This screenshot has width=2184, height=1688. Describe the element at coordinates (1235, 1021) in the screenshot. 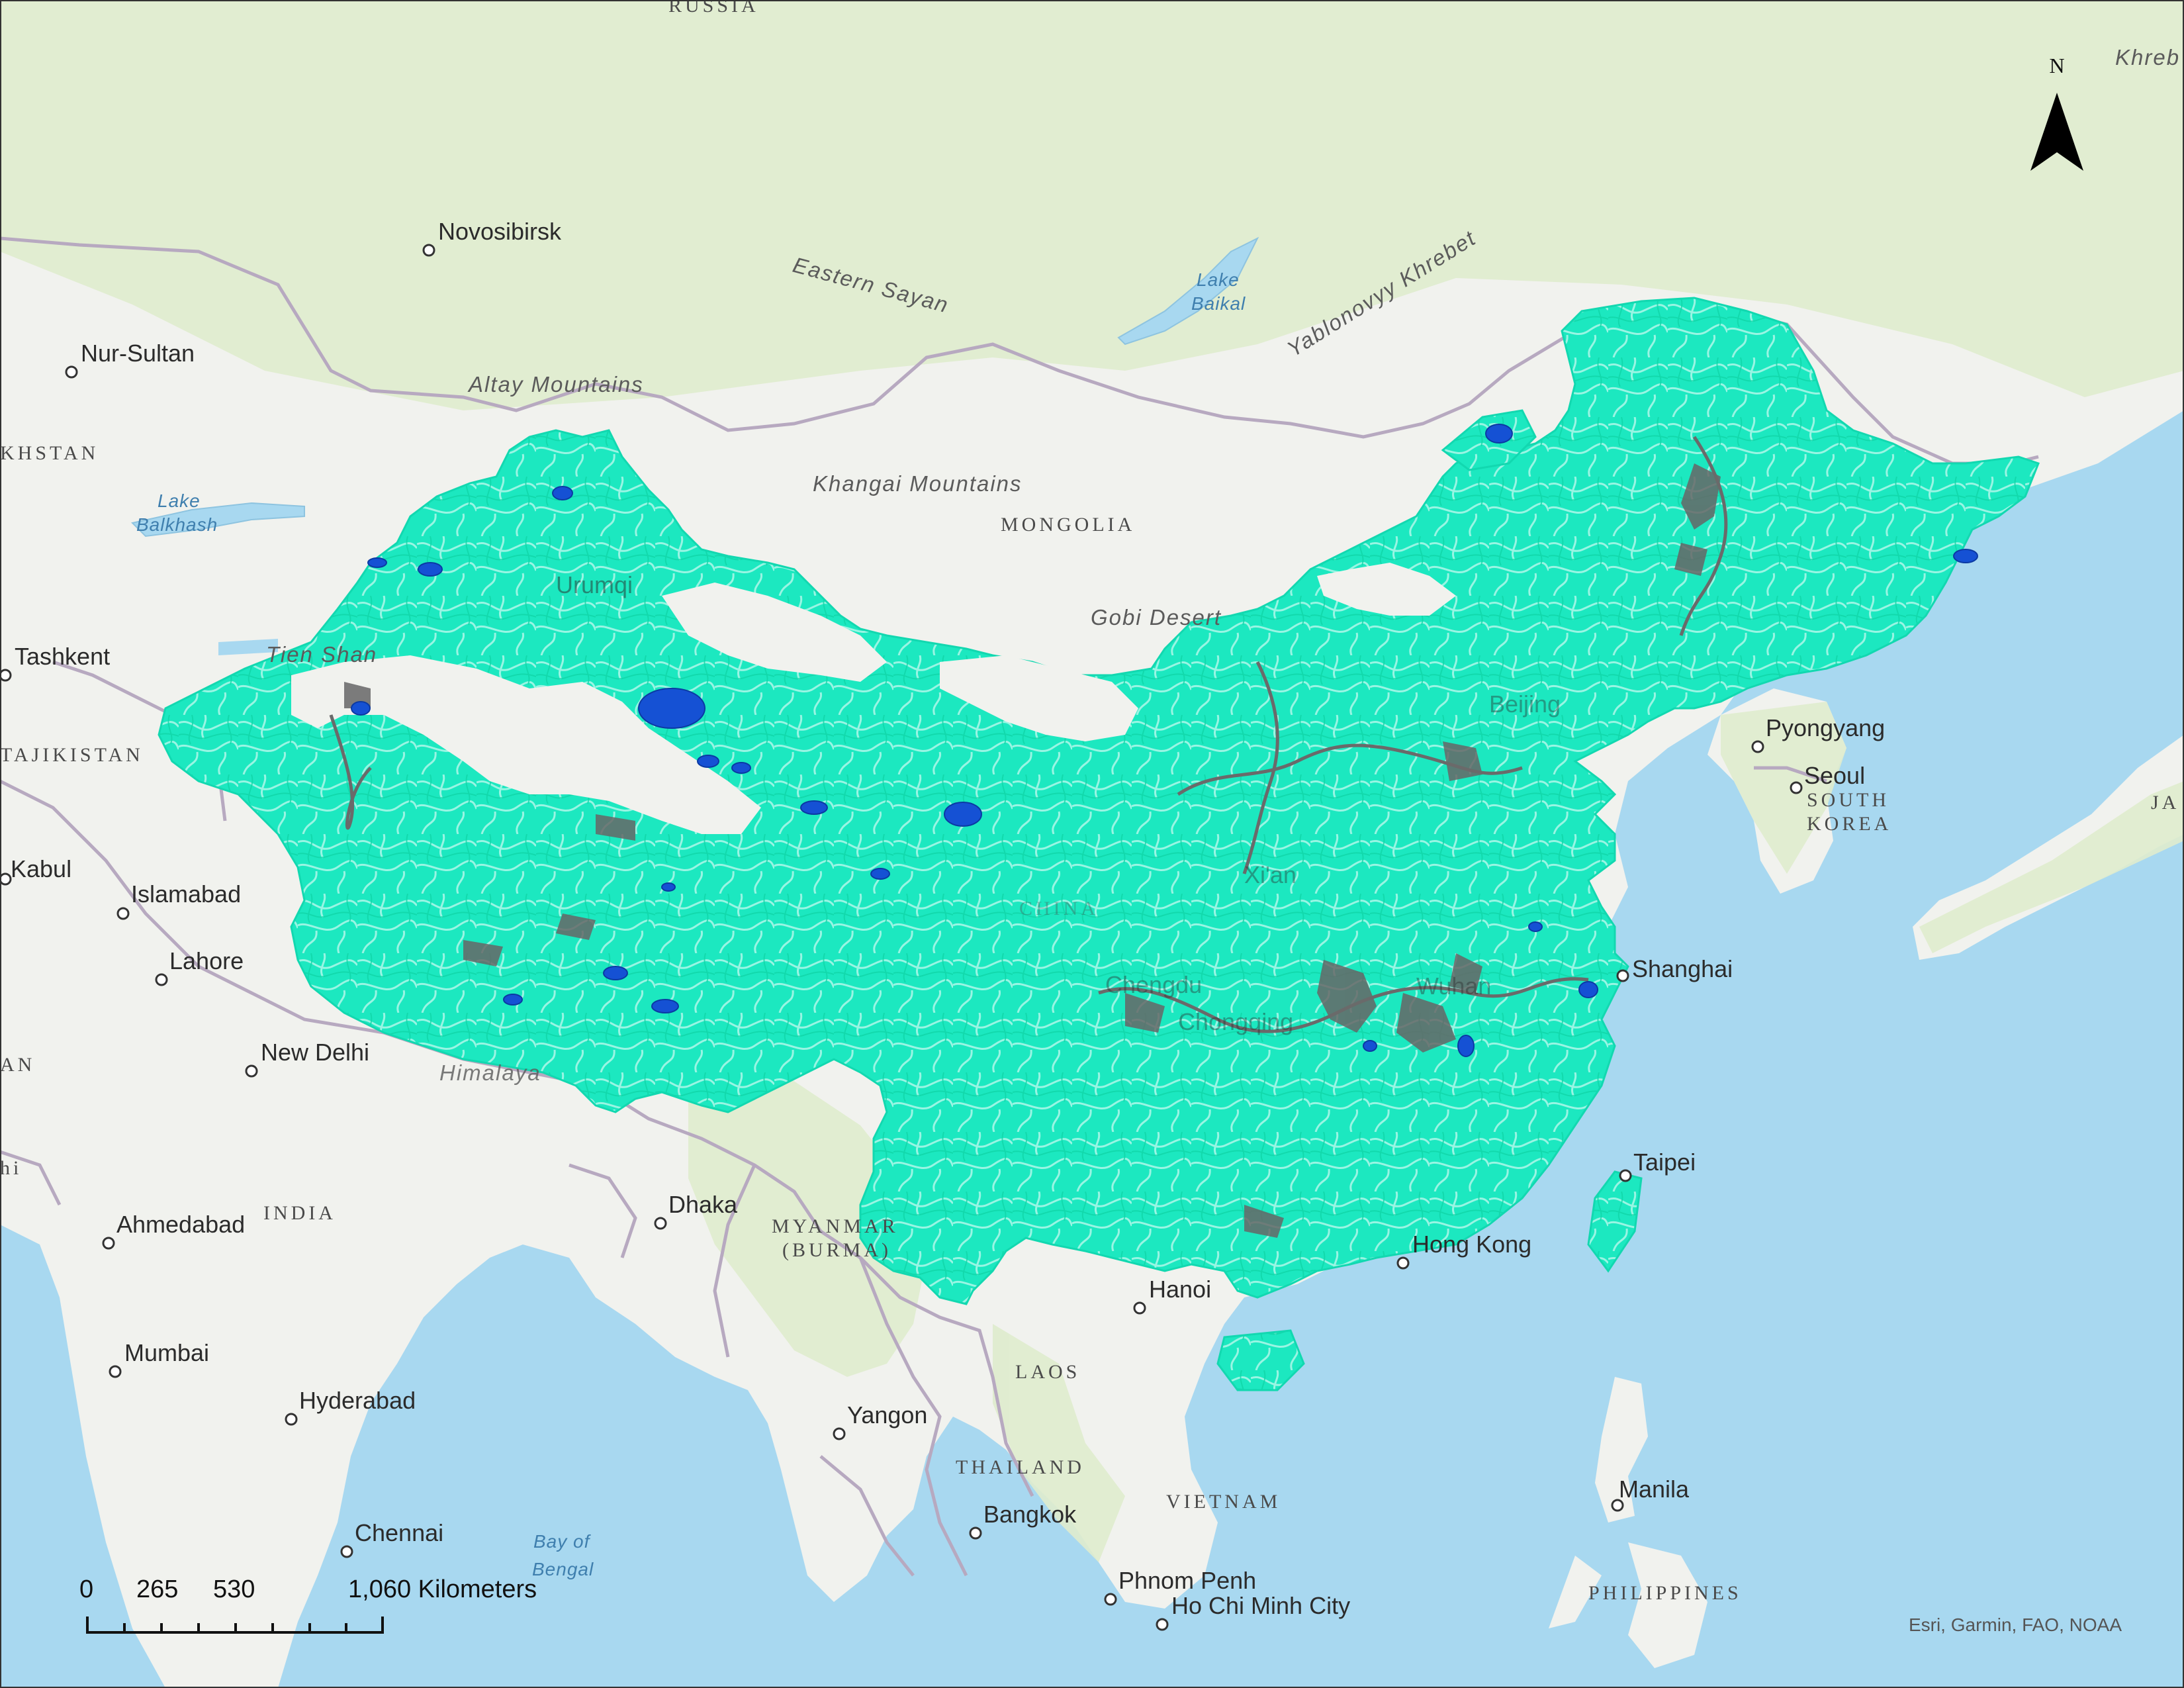

I see `city-chongqing: Chongqing` at that location.